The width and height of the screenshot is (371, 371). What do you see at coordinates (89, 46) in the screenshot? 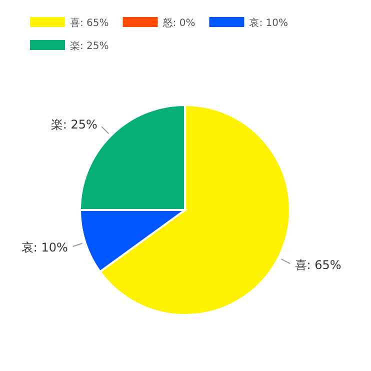
I see `legend-label: 楽: 25%` at bounding box center [89, 46].